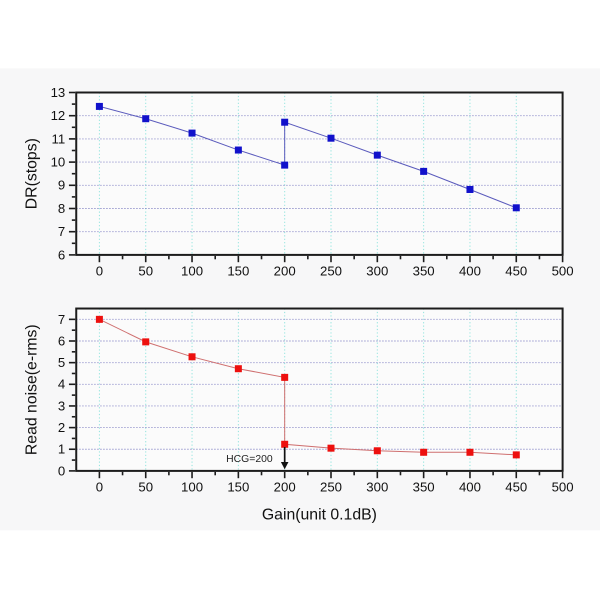  Describe the element at coordinates (58, 162) in the screenshot. I see `svg-text: 10` at that location.